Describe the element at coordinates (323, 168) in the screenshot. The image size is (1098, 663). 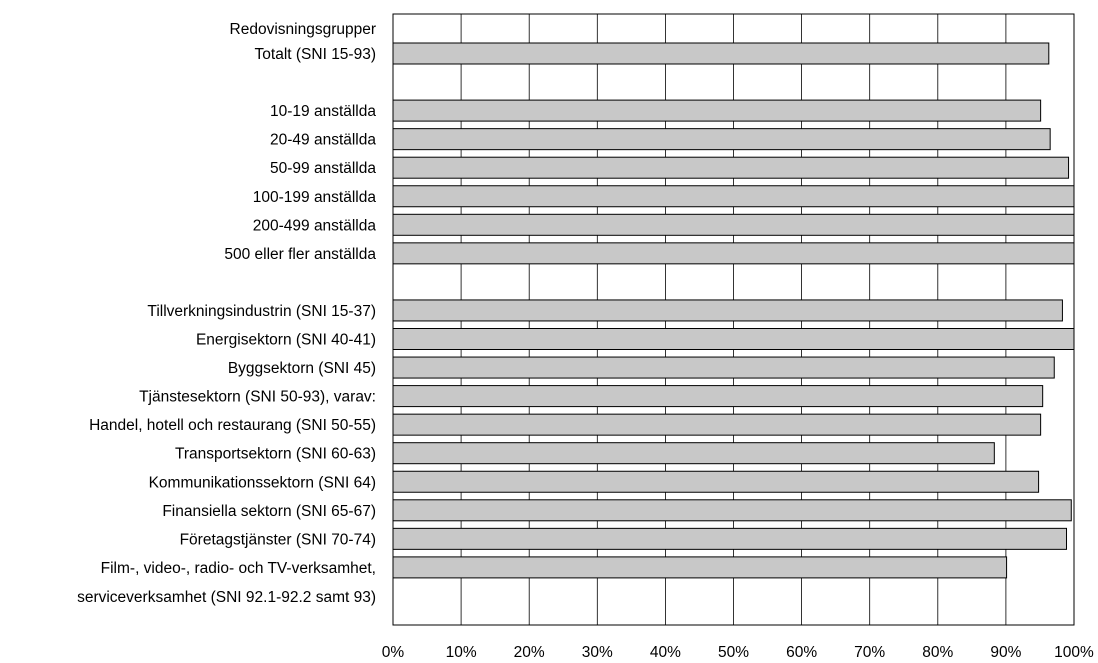
I see `category-label: 50-99 anställda` at that location.